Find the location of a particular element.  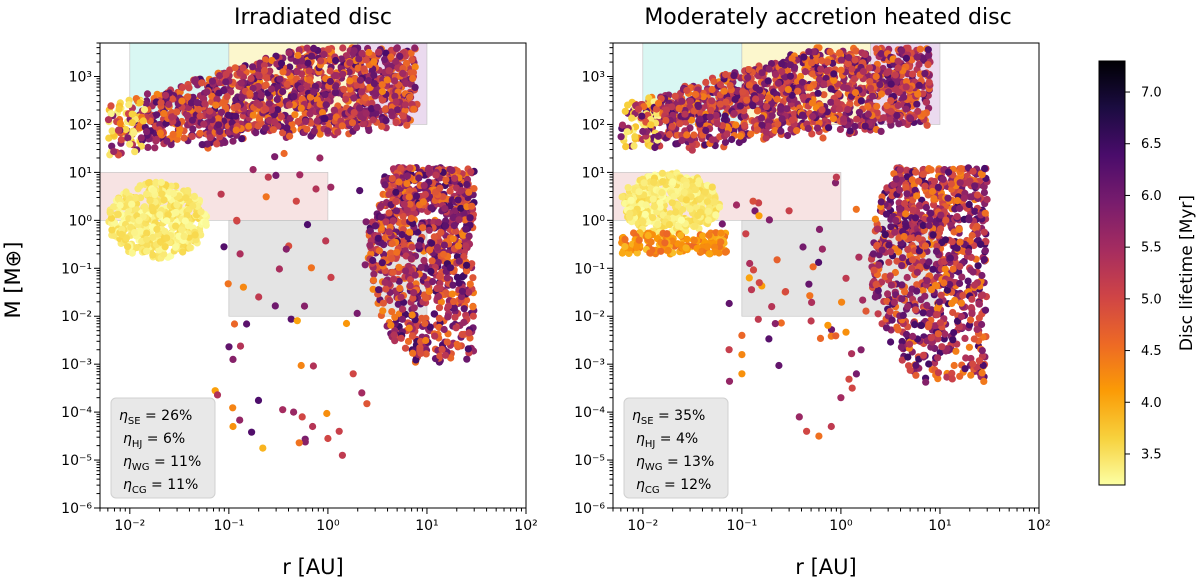

x-tick-label: 10⁻² is located at coordinates (129, 526).